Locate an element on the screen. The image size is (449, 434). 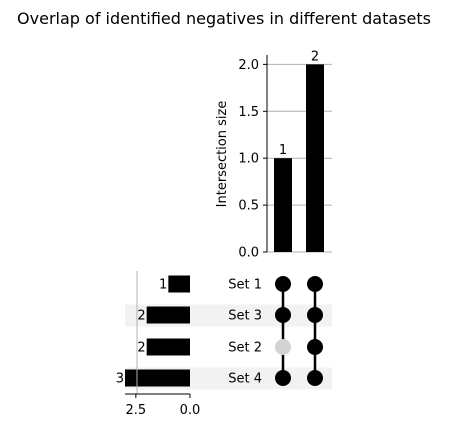
y-tick-label: 0.5 is located at coordinates (248, 206).